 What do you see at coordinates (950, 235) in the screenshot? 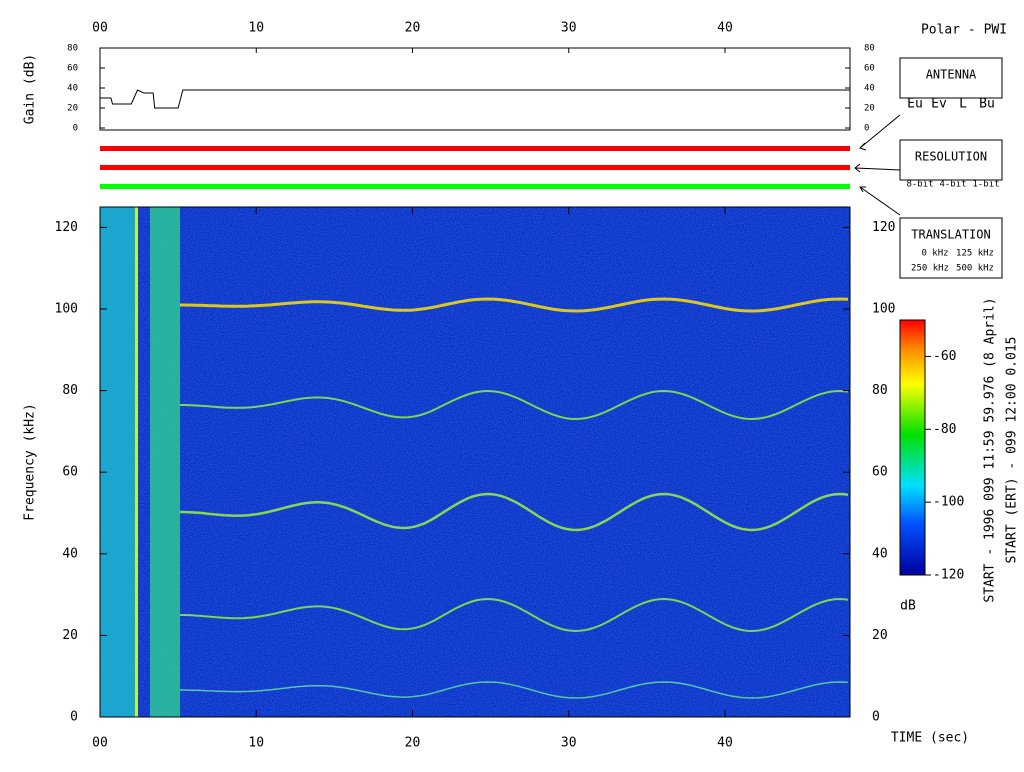
I see `legend-title: TRANSLATION` at bounding box center [950, 235].